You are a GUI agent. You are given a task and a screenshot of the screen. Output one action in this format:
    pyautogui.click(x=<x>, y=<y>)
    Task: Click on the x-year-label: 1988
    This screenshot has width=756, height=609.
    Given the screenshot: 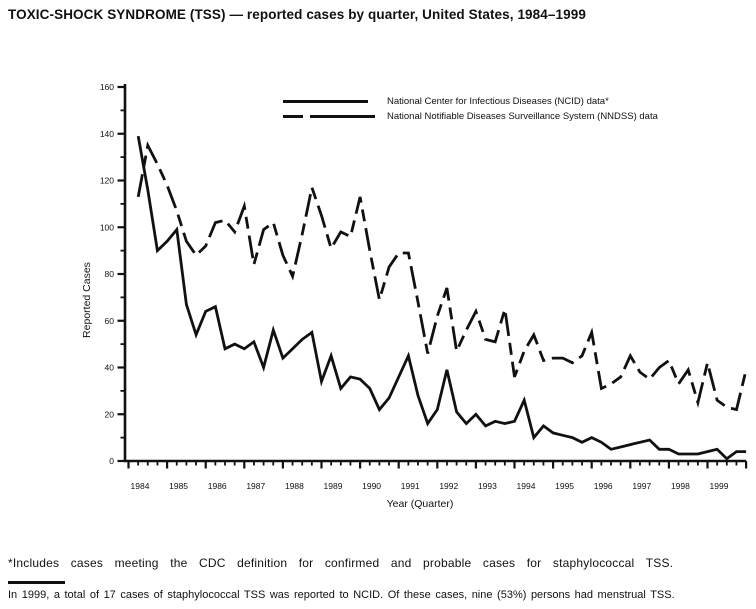 What is the action you would take?
    pyautogui.click(x=294, y=486)
    